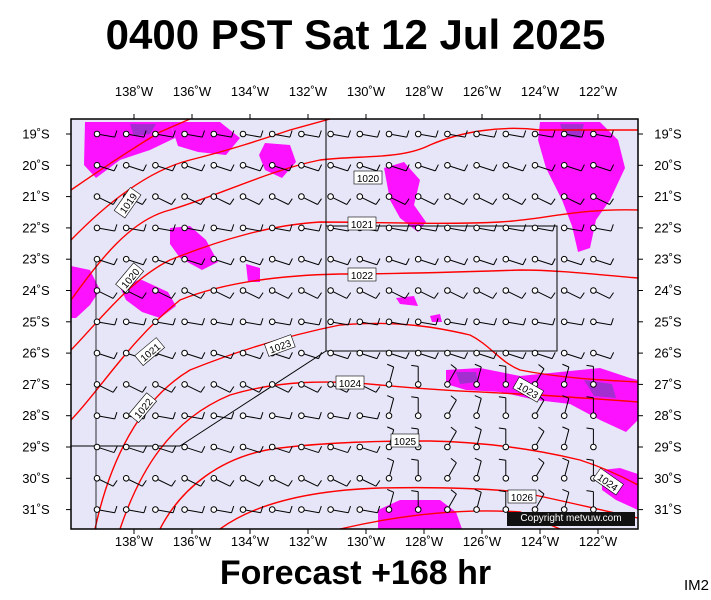  Describe the element at coordinates (143, 130) in the screenshot. I see `heavy-rain-area` at that location.